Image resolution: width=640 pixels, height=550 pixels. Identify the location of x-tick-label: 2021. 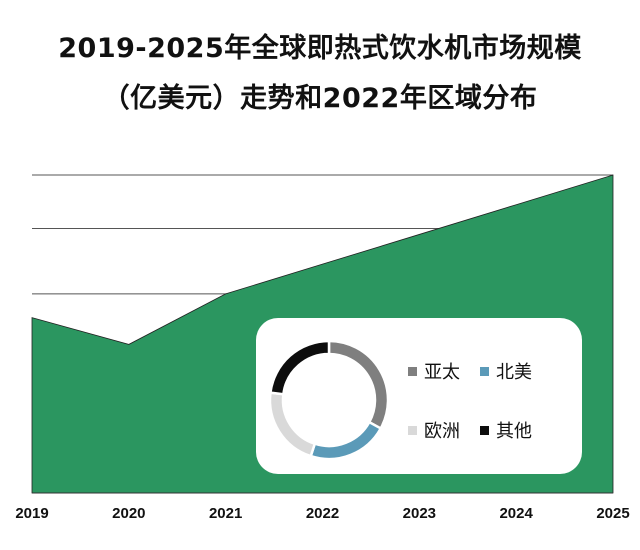
(225, 513).